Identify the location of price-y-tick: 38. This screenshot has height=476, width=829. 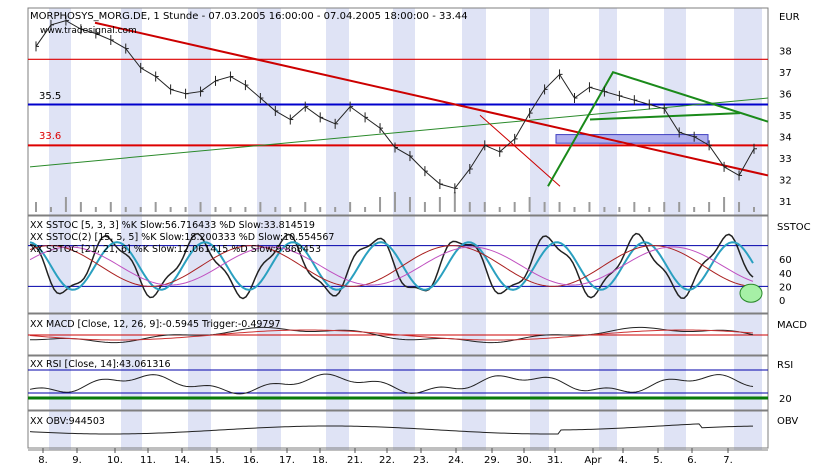
(785, 52).